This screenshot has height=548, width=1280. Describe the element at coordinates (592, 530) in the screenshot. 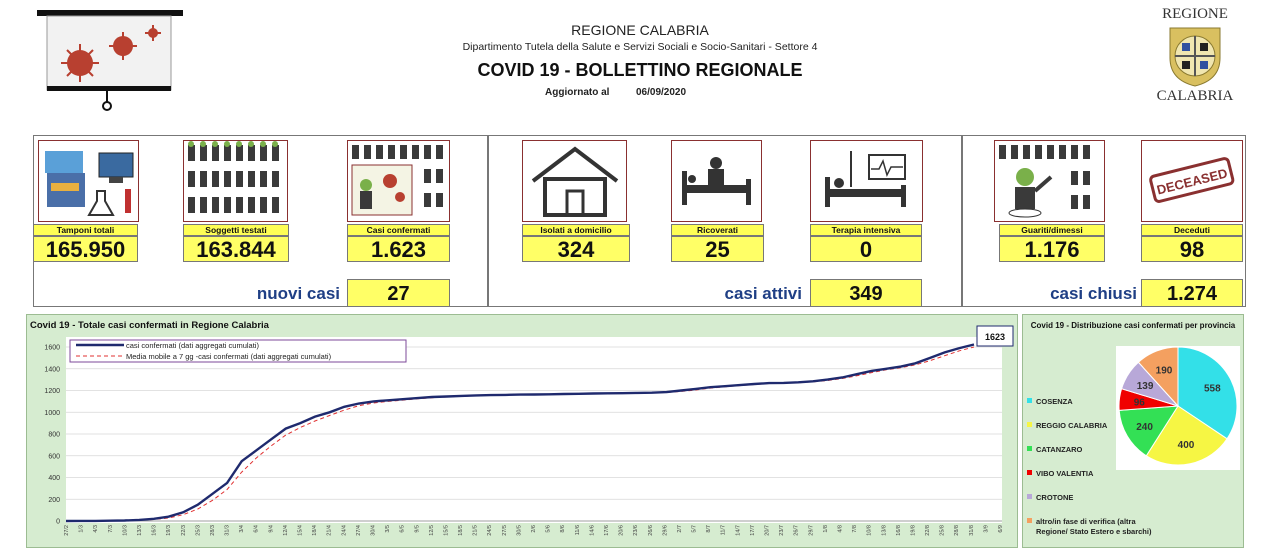

I see `x-tick-label: 14/6` at that location.